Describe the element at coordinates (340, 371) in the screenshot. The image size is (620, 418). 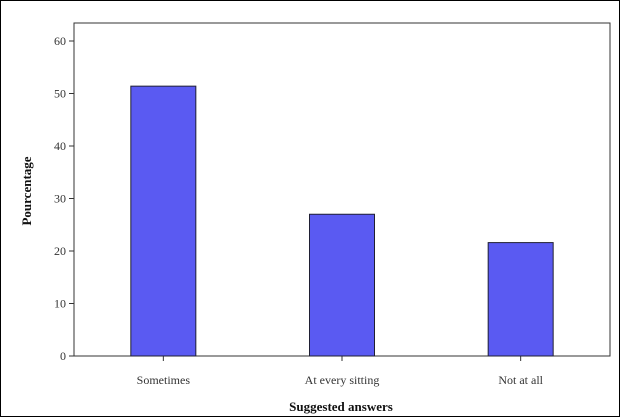
I see `x-axis: Sometimes At every sitting Not at all` at that location.